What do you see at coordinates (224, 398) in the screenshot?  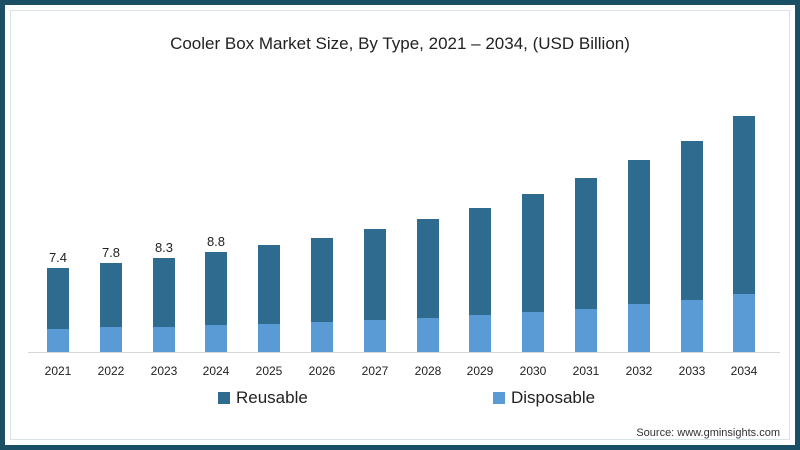 I see `legend-swatch-reusable` at bounding box center [224, 398].